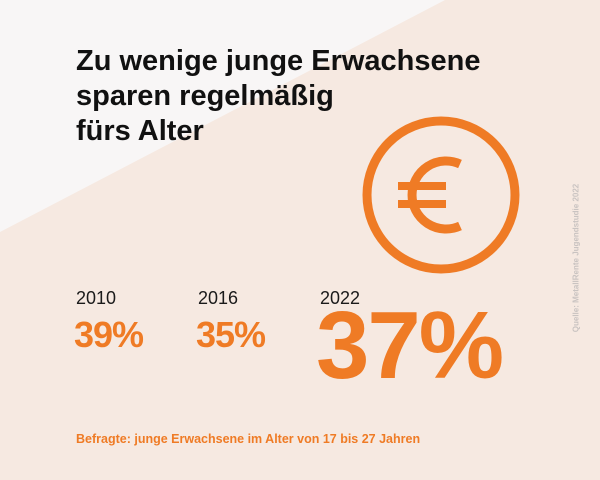 This screenshot has width=600, height=480. What do you see at coordinates (96, 298) in the screenshot?
I see `year-2010-label: 2010` at bounding box center [96, 298].